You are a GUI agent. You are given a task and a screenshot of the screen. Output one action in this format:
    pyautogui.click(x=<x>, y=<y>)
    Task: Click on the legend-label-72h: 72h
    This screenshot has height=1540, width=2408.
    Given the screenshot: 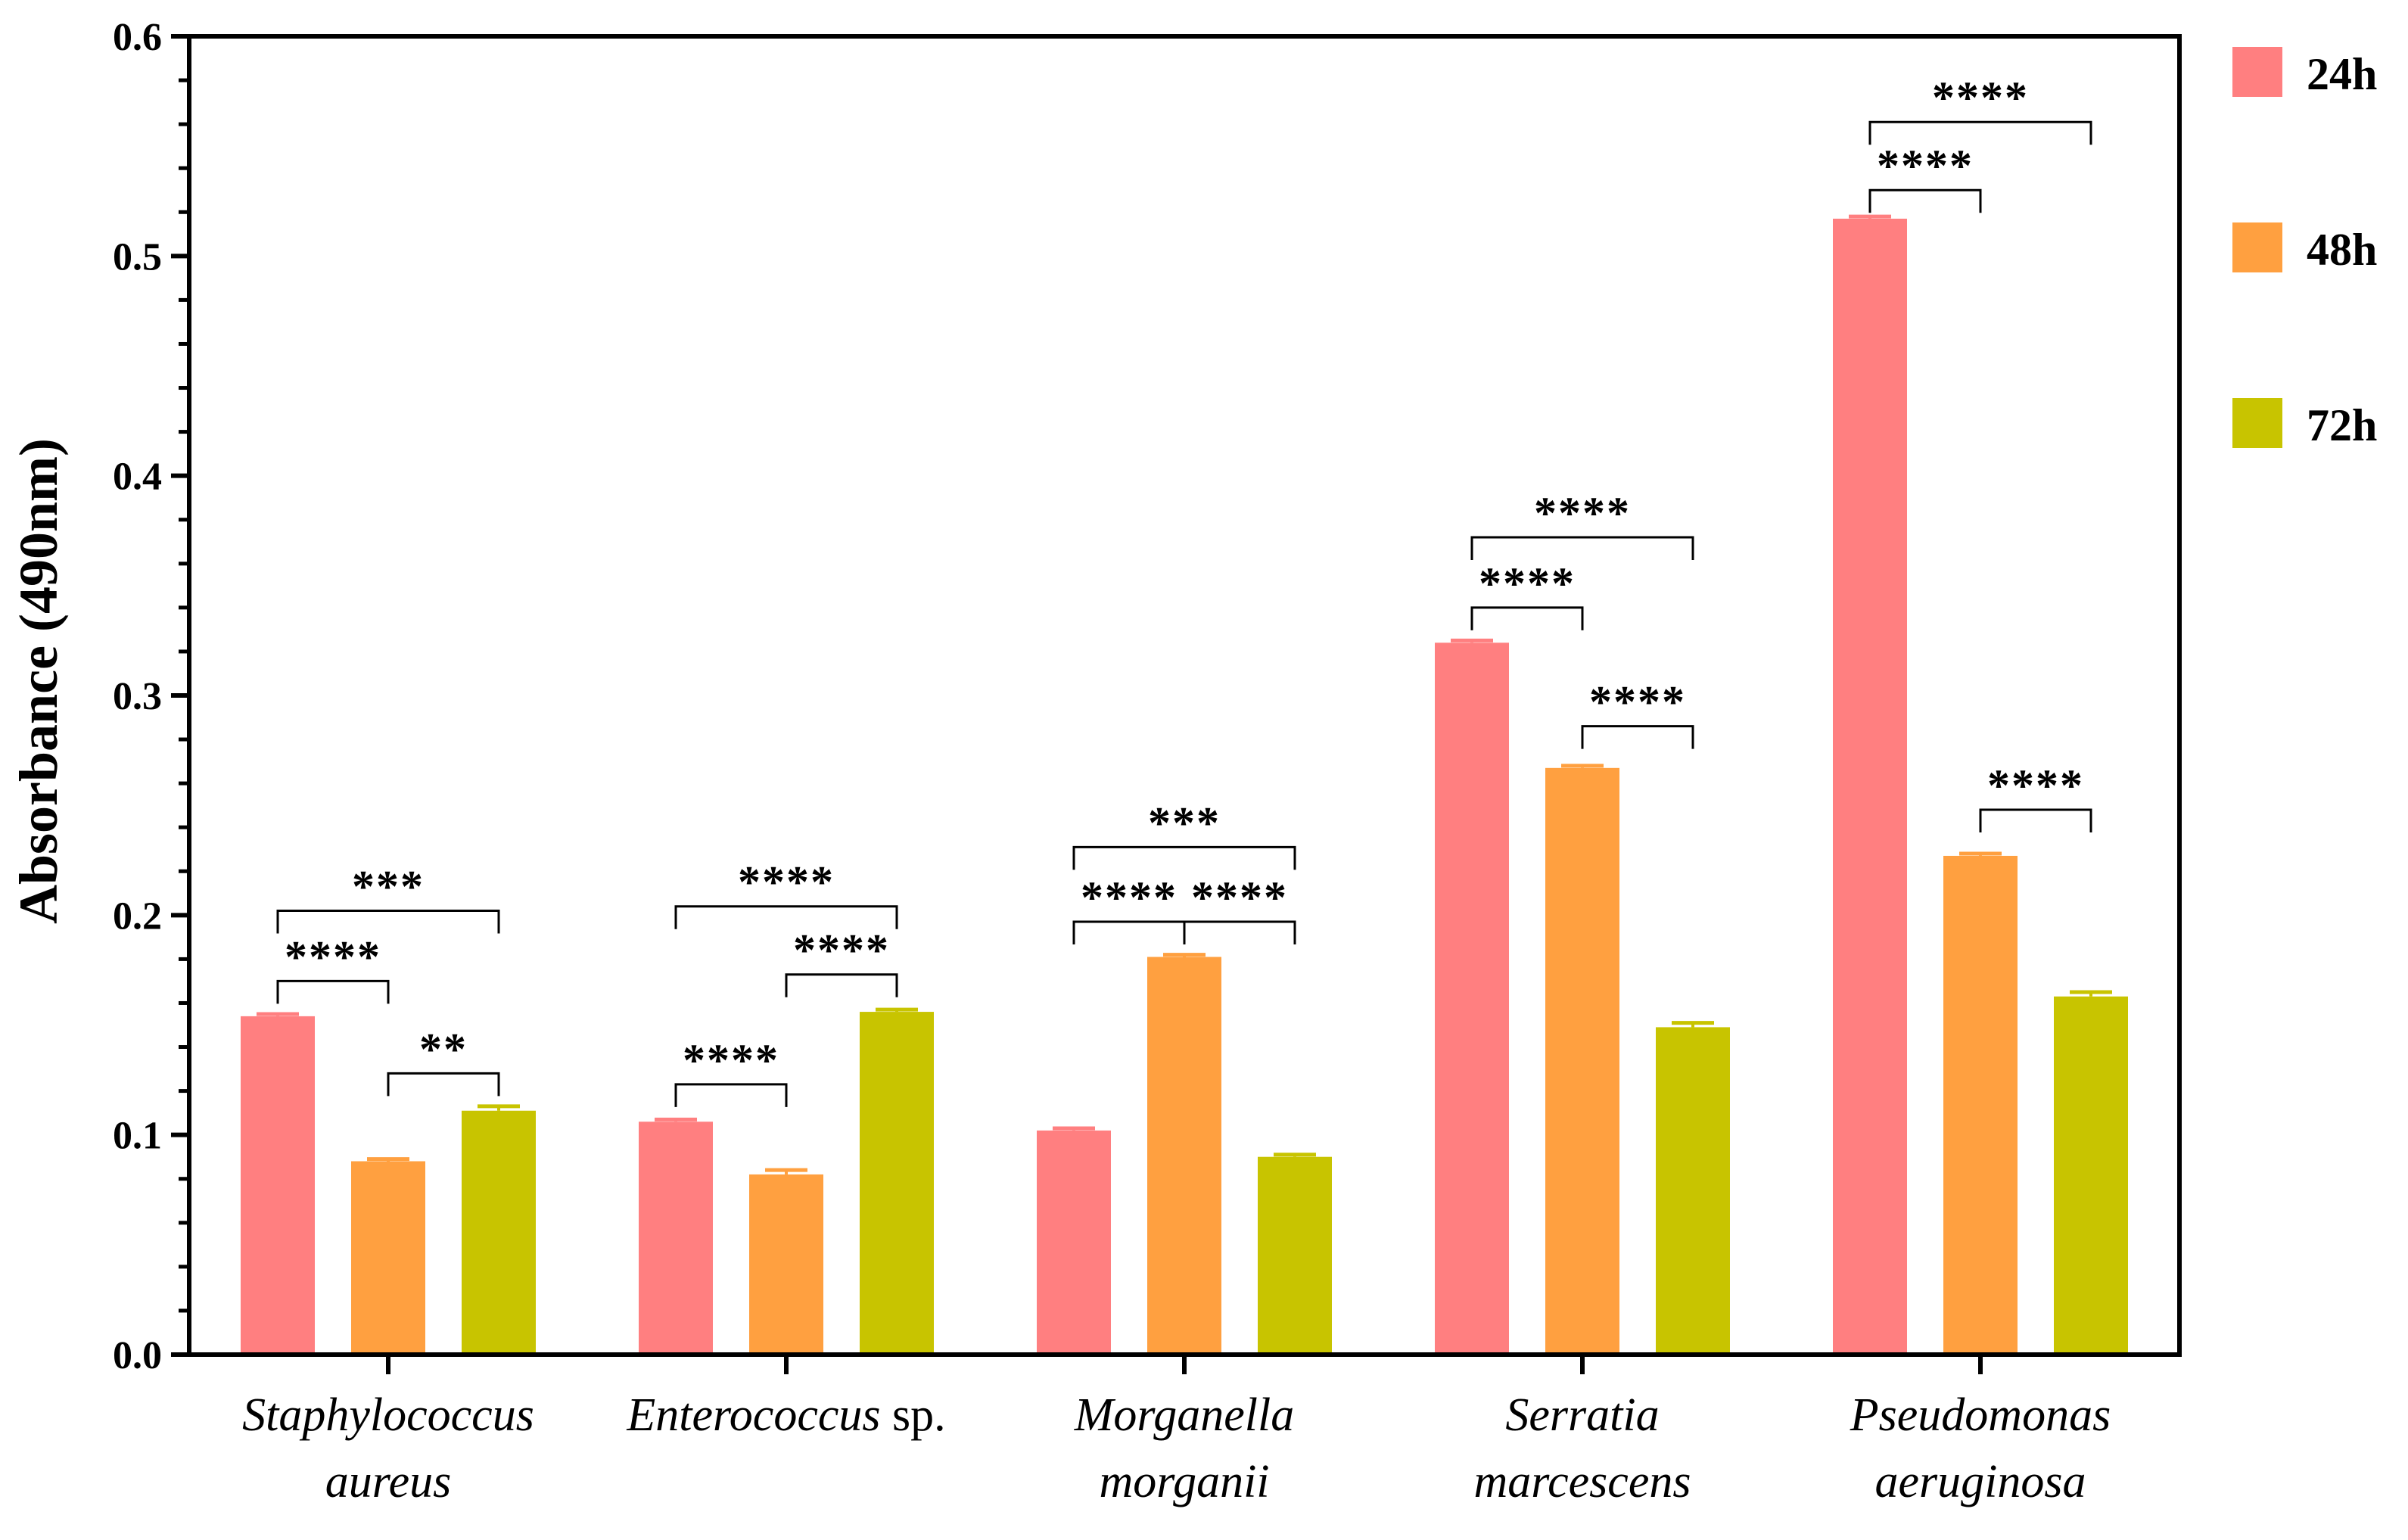 What is the action you would take?
    pyautogui.click(x=2342, y=425)
    